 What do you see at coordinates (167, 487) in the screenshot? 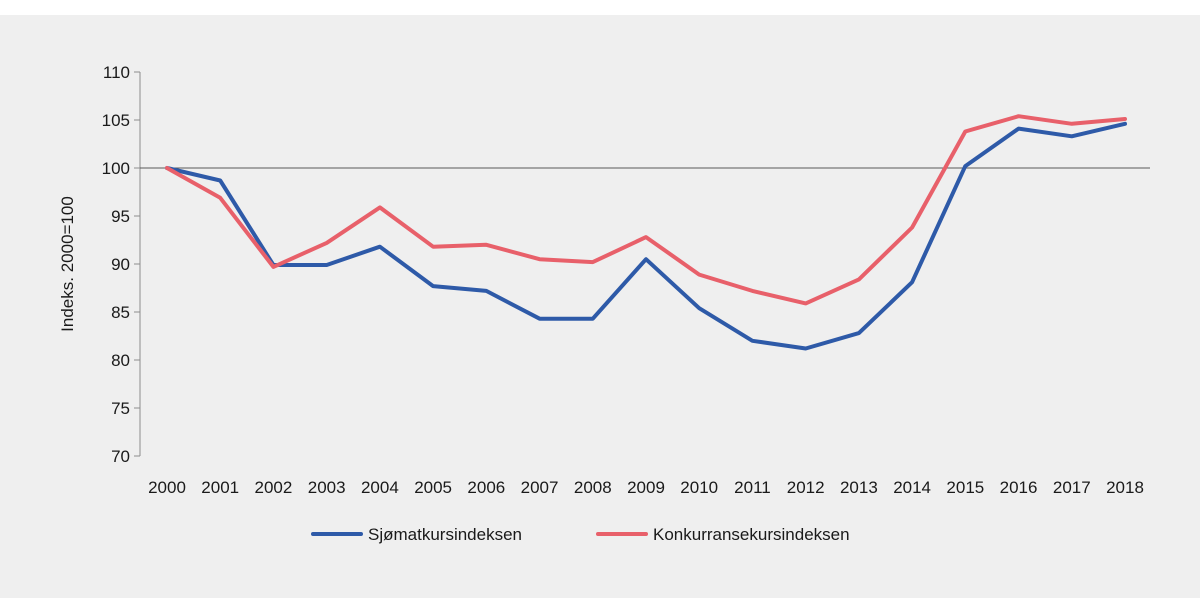
I see `x-tick-label: 2000` at bounding box center [167, 487].